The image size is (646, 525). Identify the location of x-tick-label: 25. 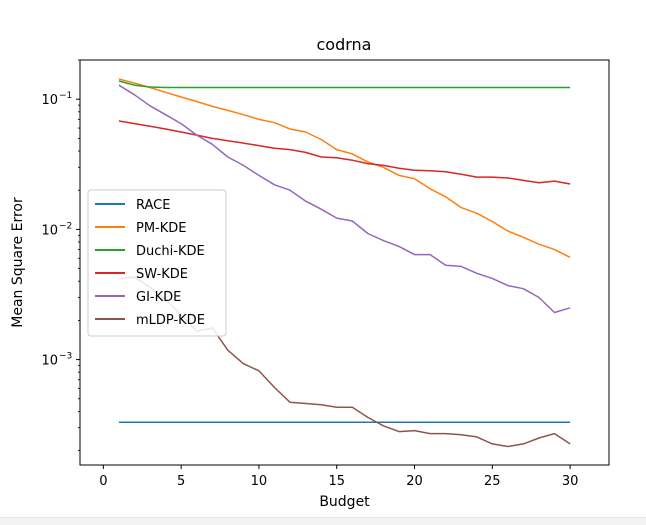
(492, 481).